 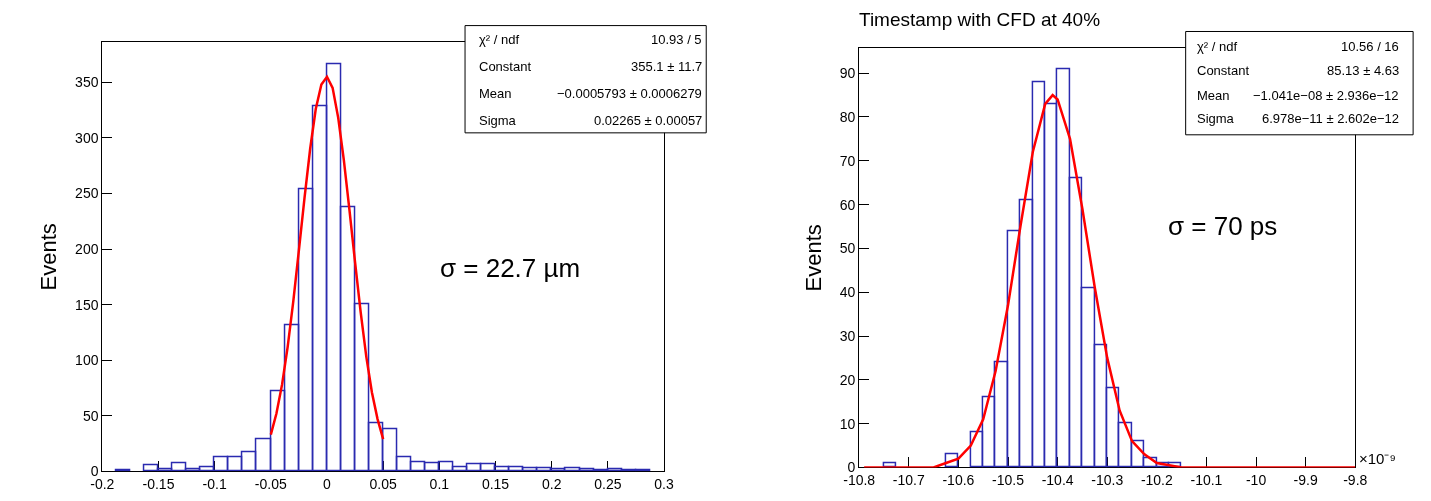 I want to click on x-tick-label: -10, so click(x=1256, y=480).